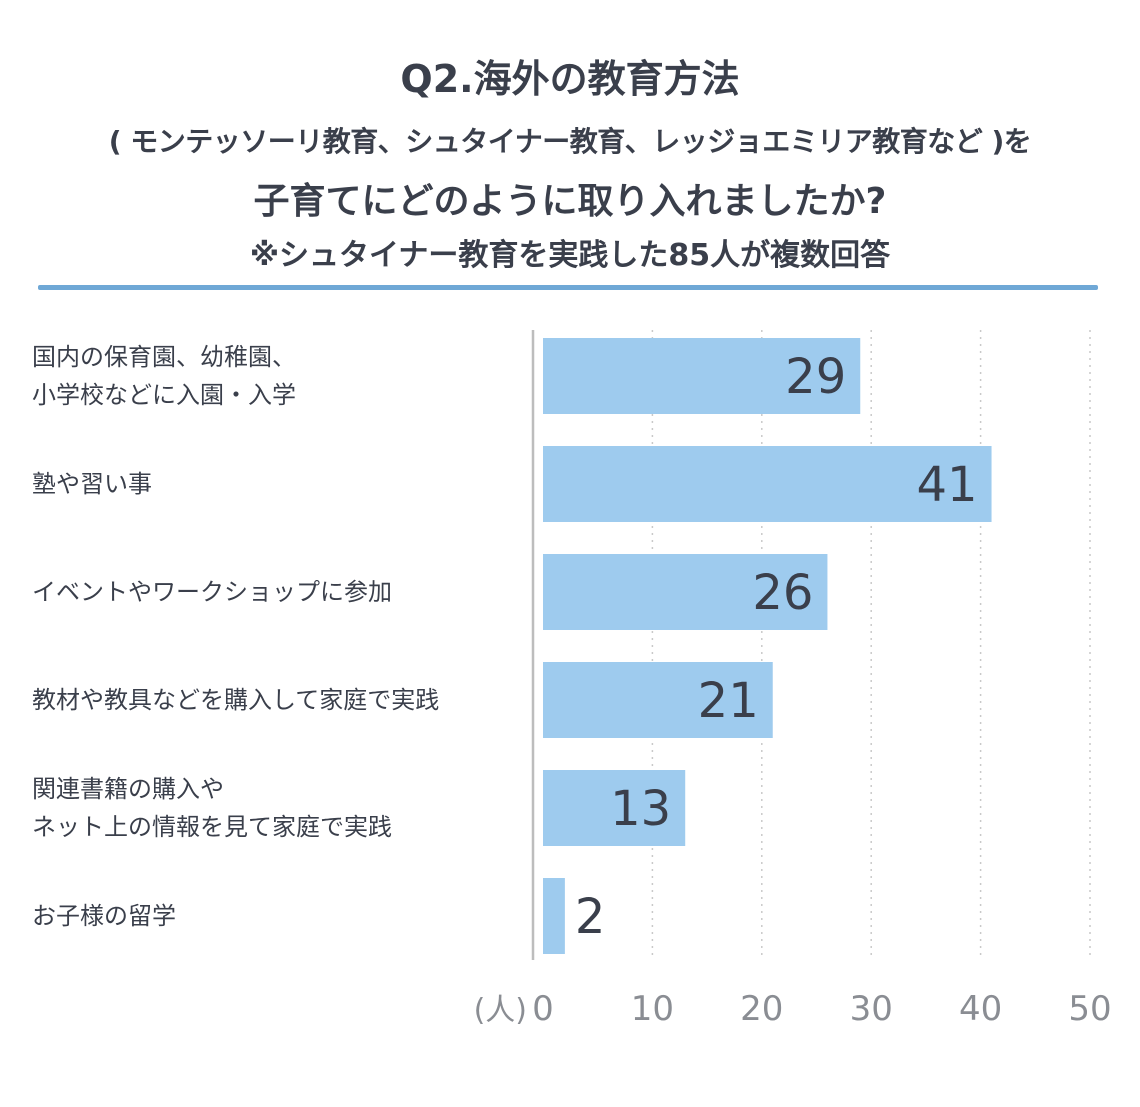  I want to click on category-label: 関連書籍の購入やネット上の情報を見て家庭で実践, so click(282, 808).